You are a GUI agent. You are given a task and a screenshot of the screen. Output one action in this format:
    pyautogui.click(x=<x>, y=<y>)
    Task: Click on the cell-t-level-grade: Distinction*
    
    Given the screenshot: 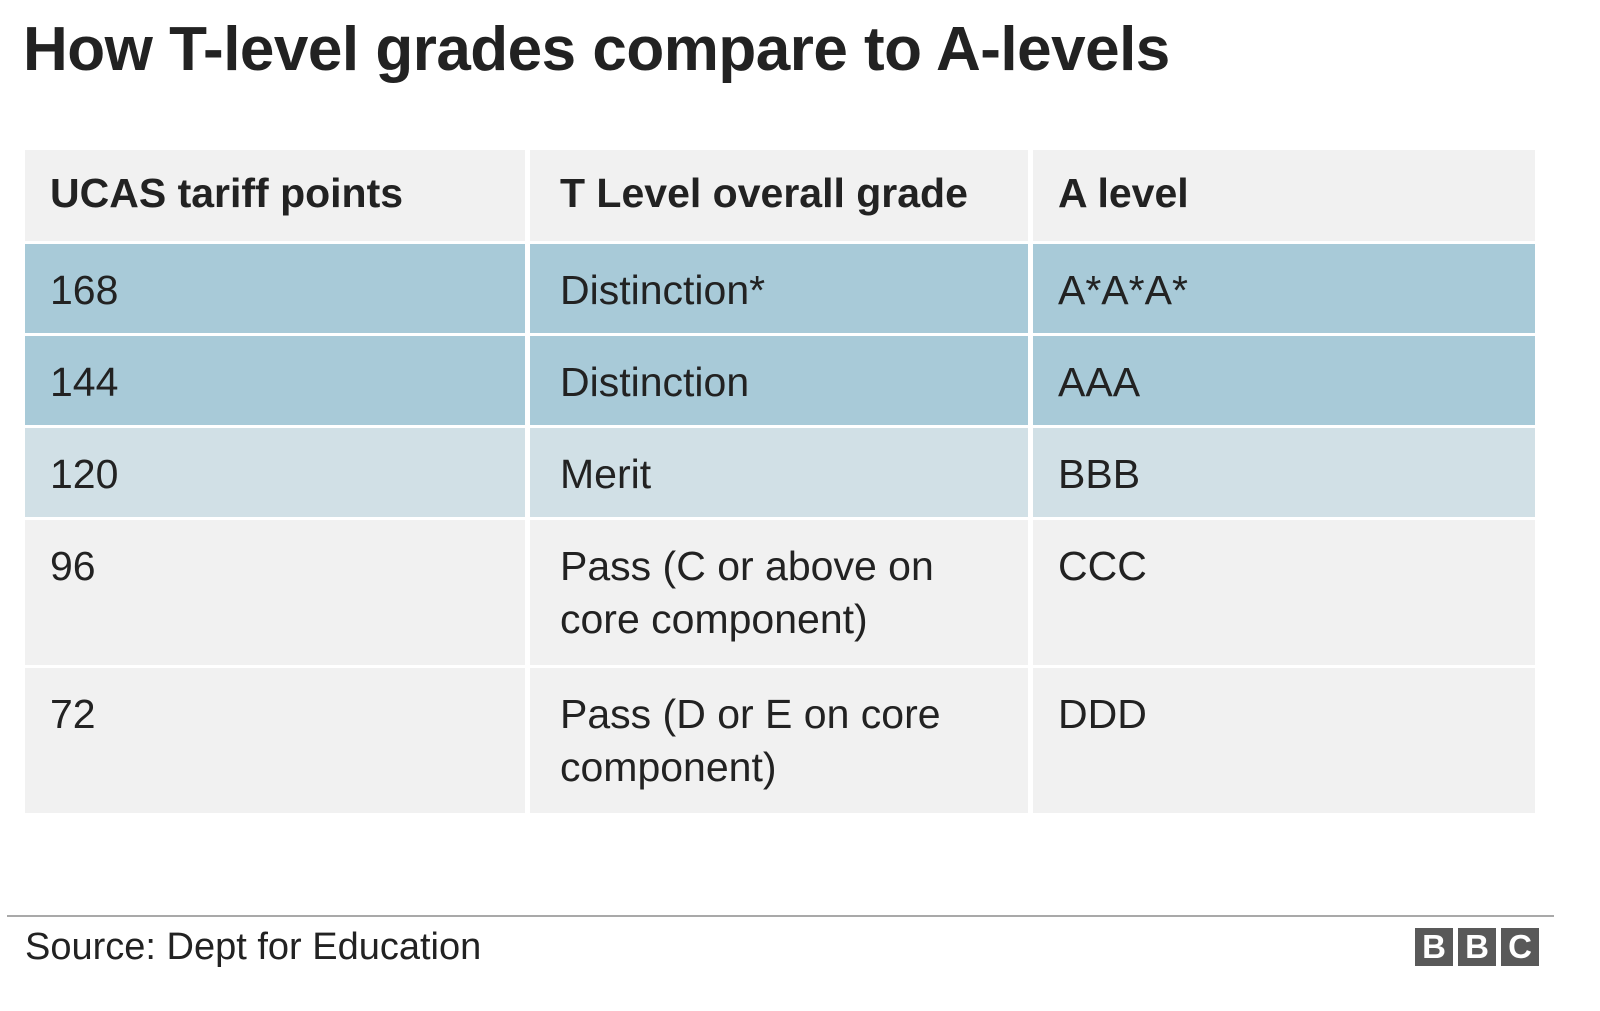 What is the action you would take?
    pyautogui.click(x=781, y=290)
    